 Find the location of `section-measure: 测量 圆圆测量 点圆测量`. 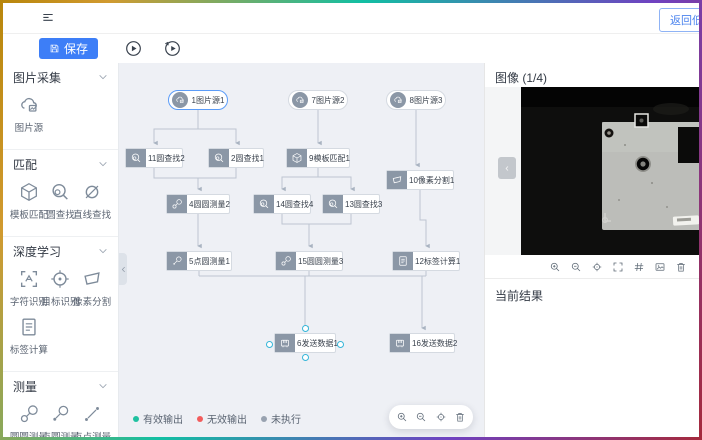

section-measure: 测量 圆圆测量 点圆测量 is located at coordinates (60, 405).